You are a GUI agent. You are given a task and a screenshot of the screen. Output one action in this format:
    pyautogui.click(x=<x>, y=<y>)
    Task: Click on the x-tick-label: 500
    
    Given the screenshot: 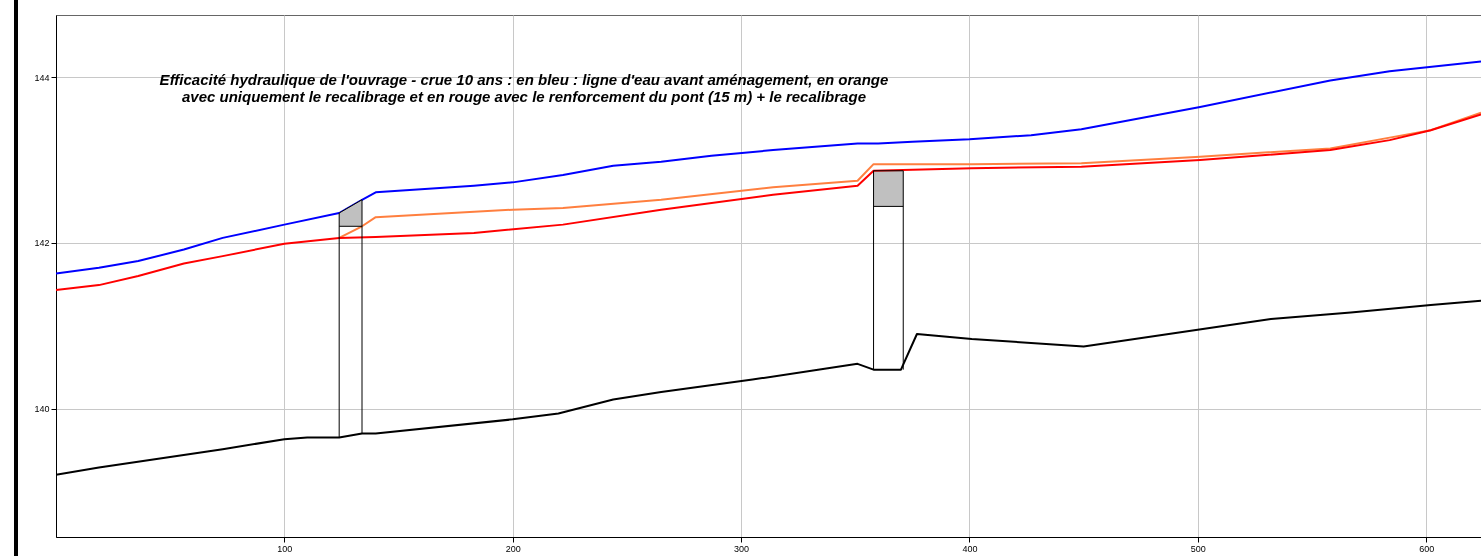 What is the action you would take?
    pyautogui.click(x=1198, y=548)
    